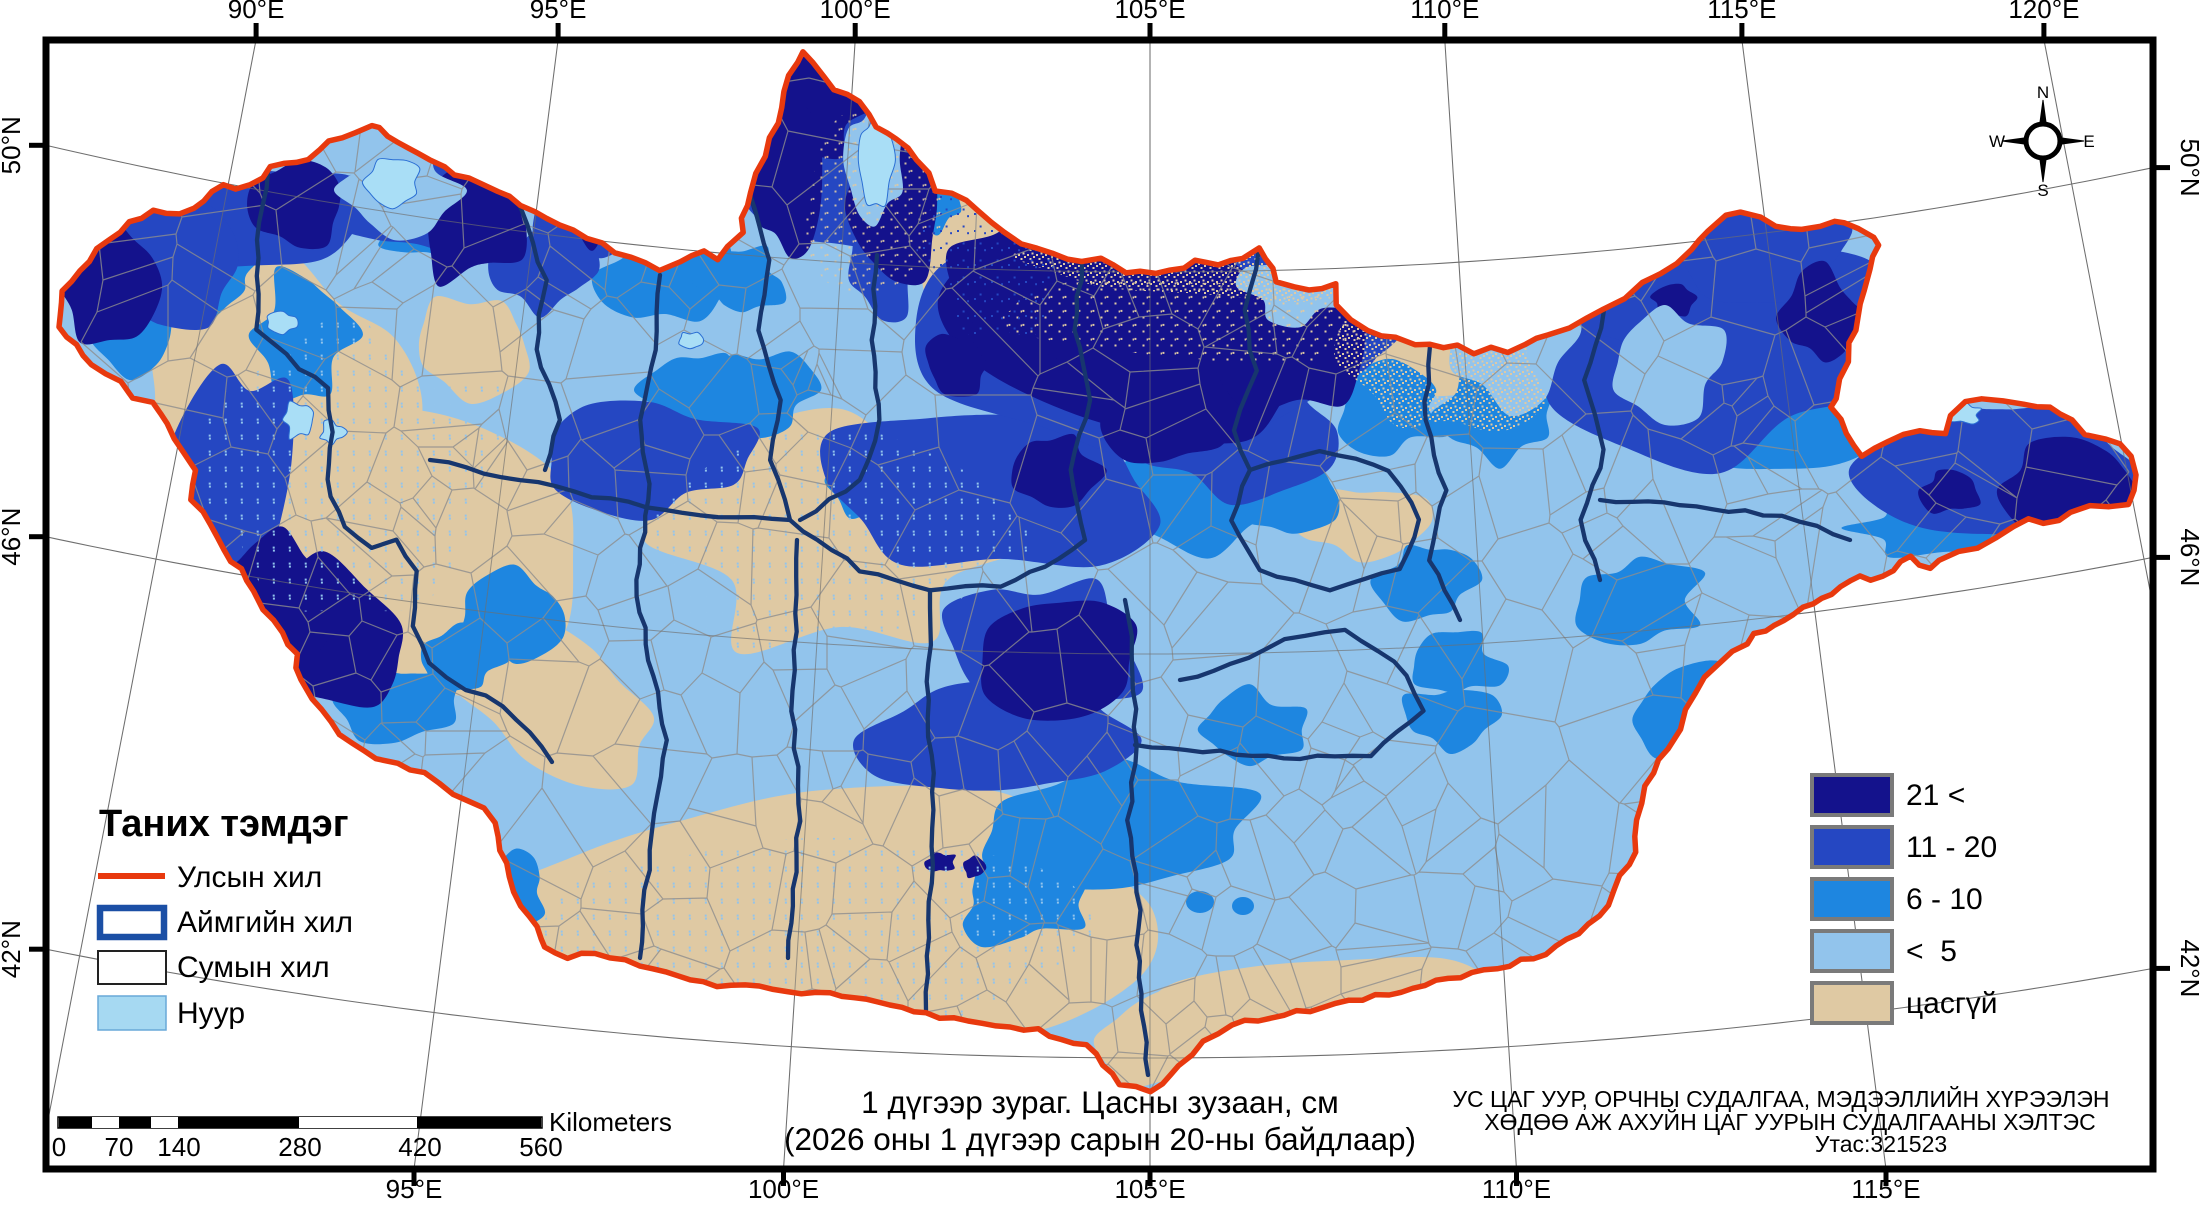  I want to click on svg-text: 70, so click(119, 1147).